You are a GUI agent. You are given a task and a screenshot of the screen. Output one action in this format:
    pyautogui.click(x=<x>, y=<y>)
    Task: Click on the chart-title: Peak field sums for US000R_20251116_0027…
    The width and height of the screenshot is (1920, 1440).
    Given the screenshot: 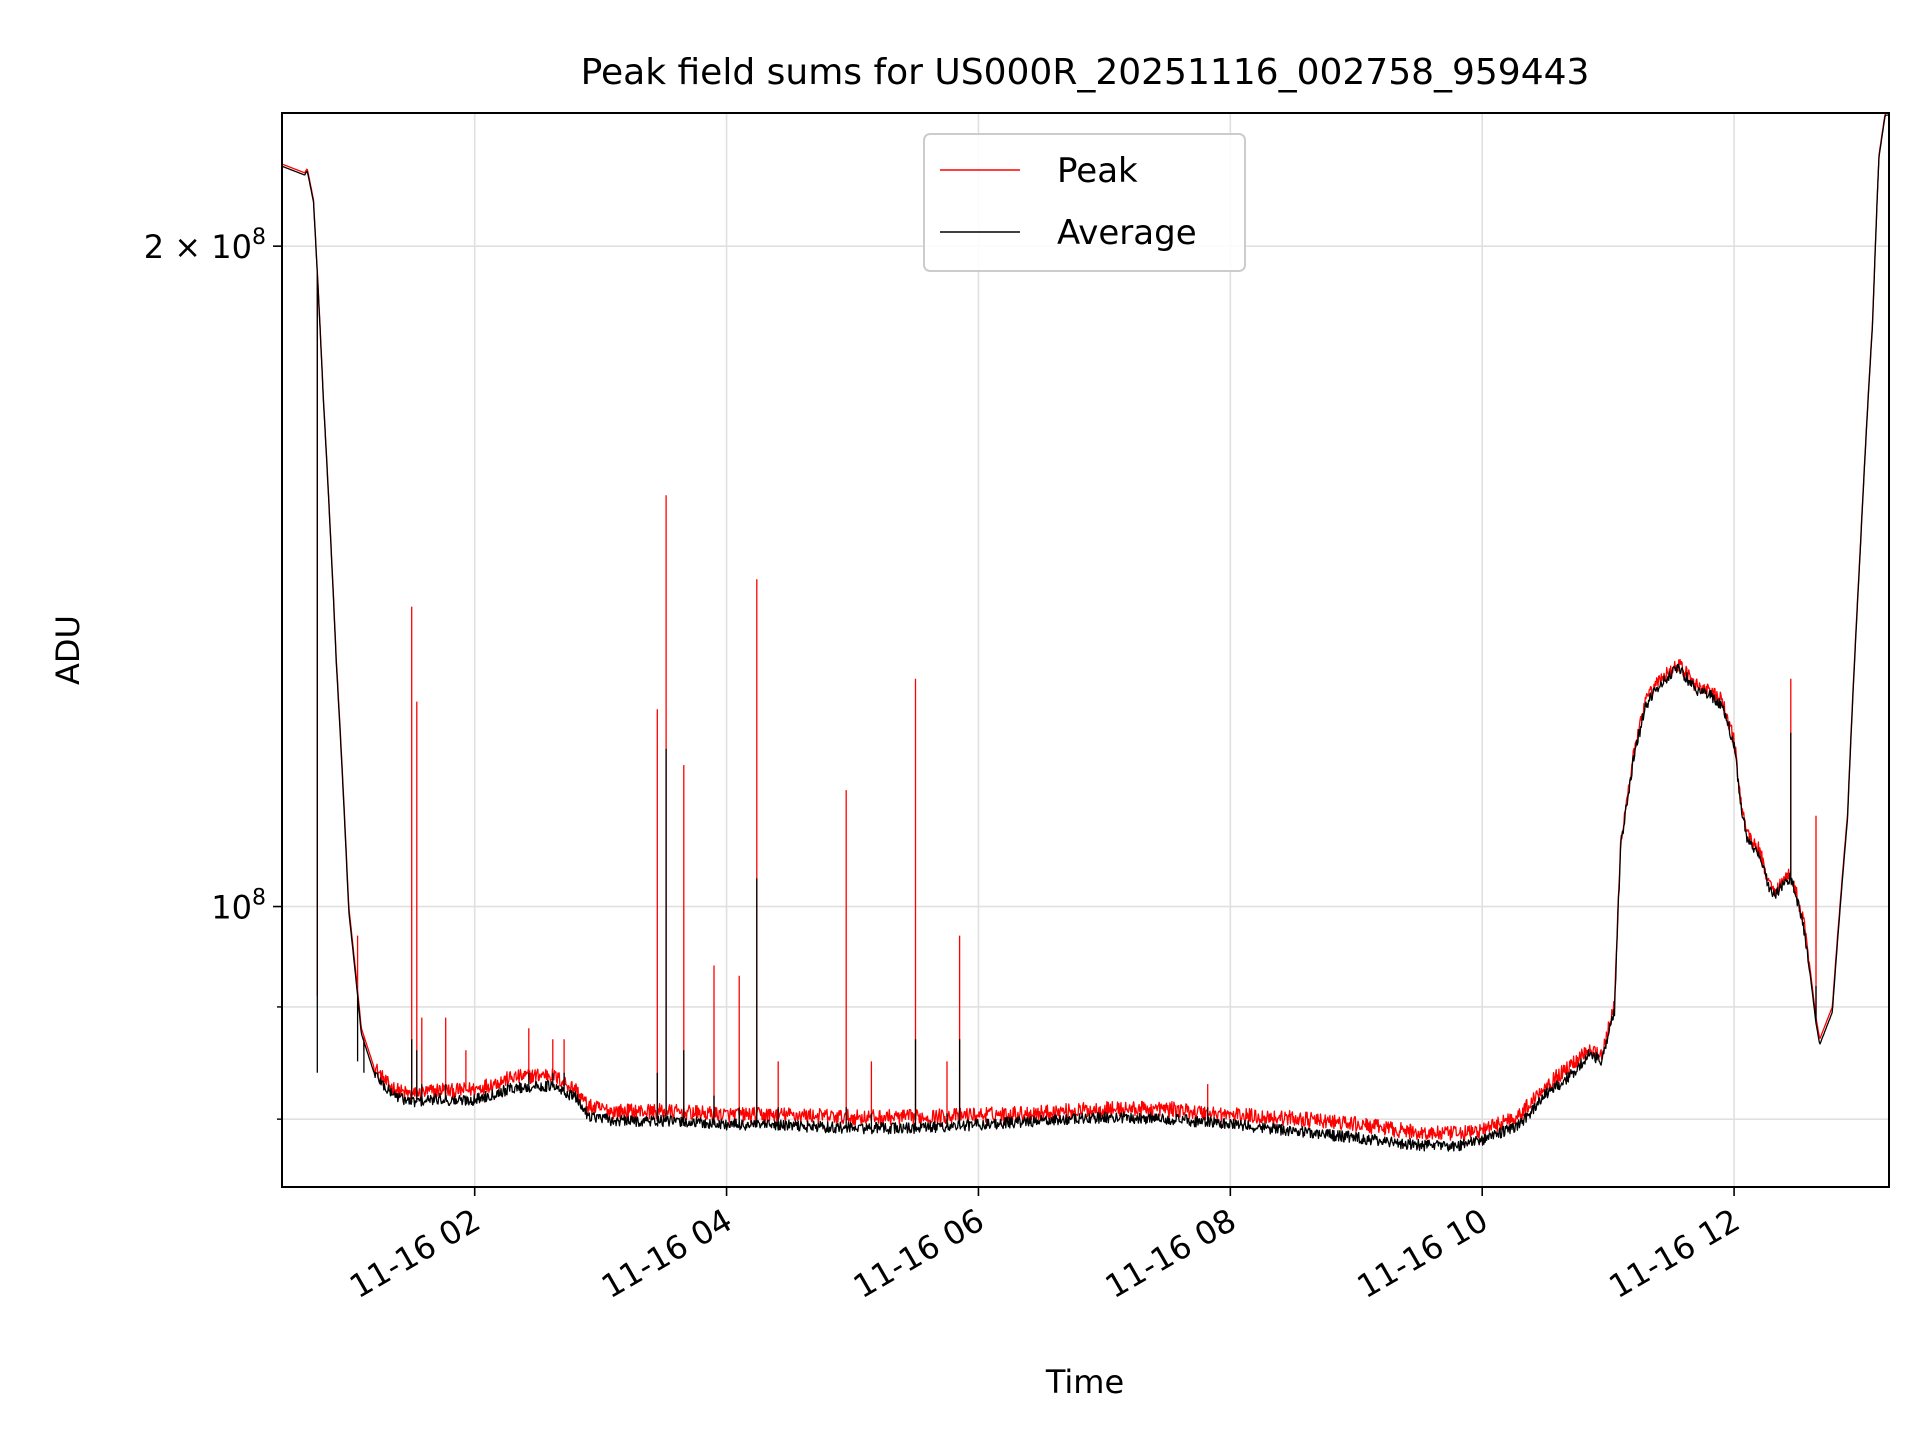 What is the action you would take?
    pyautogui.click(x=1085, y=72)
    